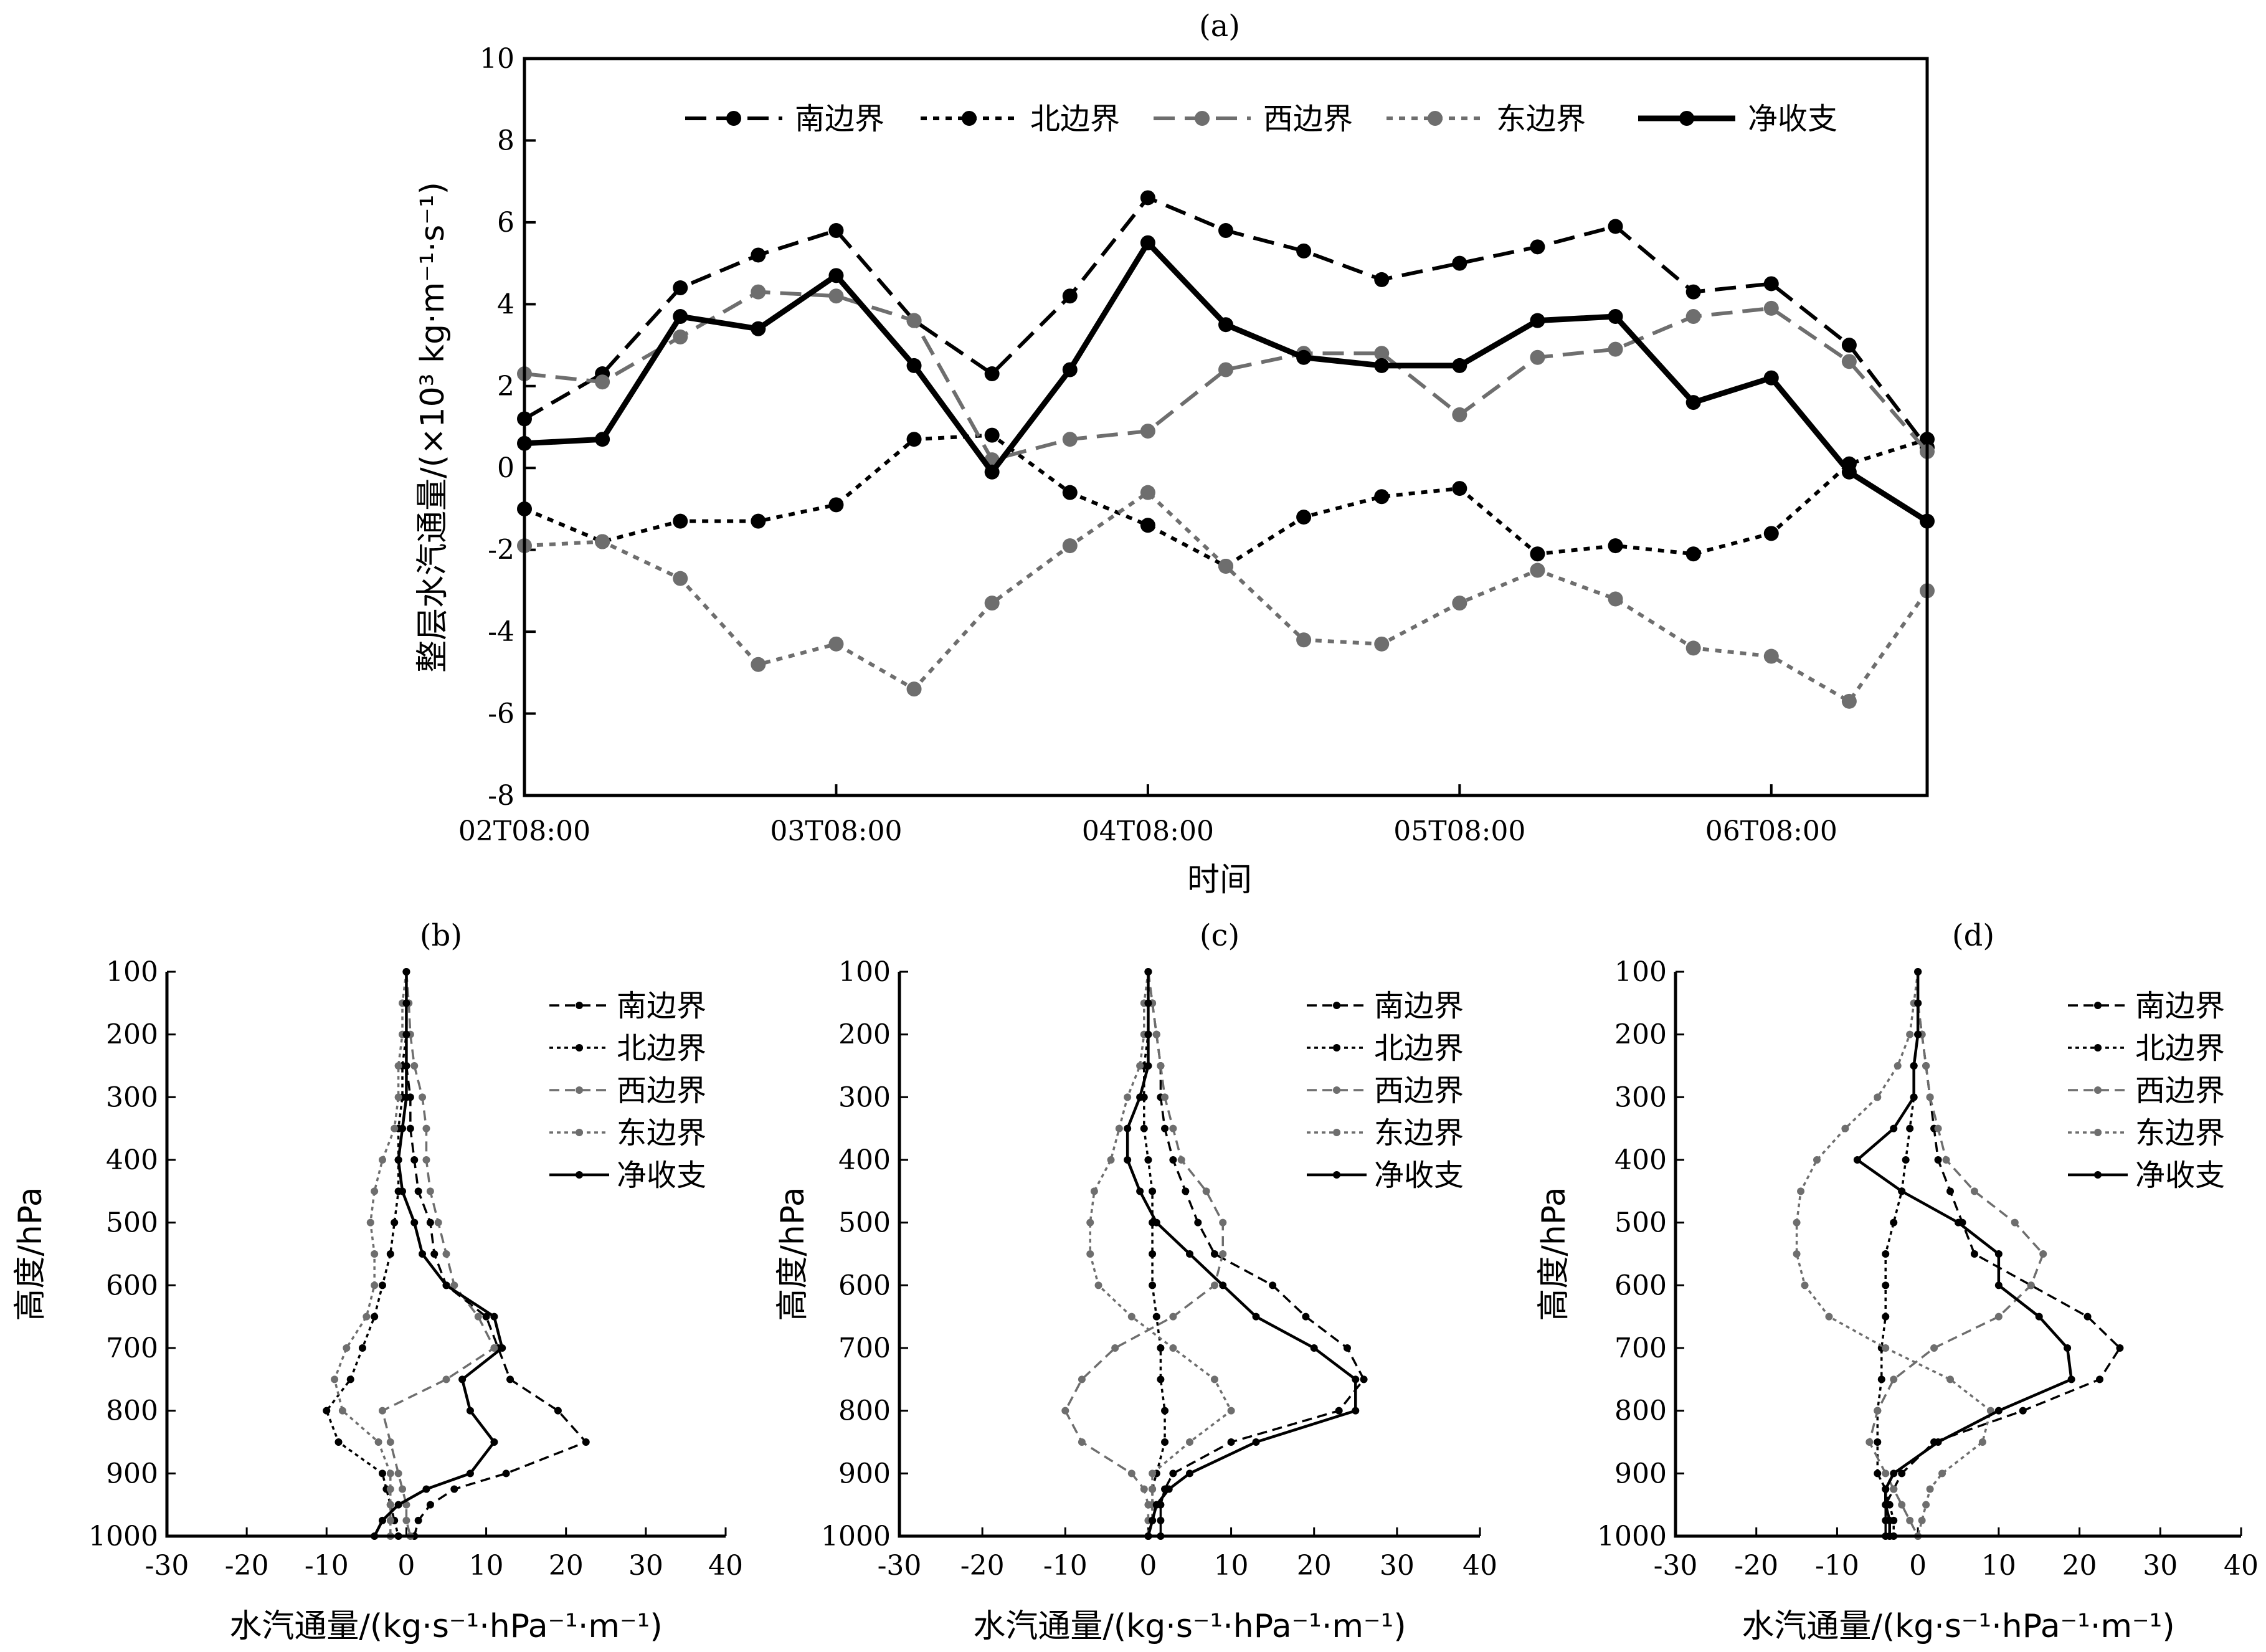 The width and height of the screenshot is (2266, 1652). Describe the element at coordinates (132, 1474) in the screenshot. I see `panel-b-ytick-label: 900` at that location.